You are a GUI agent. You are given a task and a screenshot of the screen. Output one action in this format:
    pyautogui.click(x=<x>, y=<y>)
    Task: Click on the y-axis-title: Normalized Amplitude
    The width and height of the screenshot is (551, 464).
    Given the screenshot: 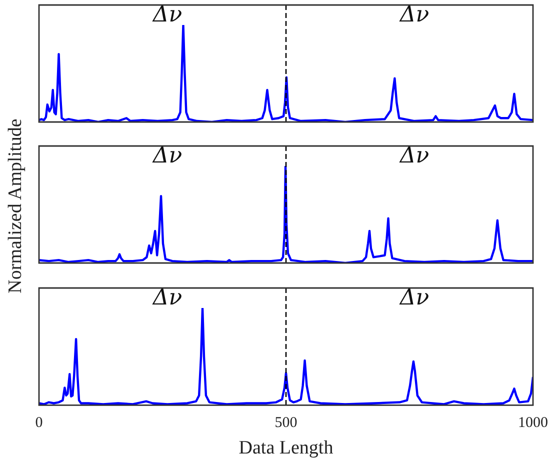 What is the action you would take?
    pyautogui.click(x=16, y=206)
    